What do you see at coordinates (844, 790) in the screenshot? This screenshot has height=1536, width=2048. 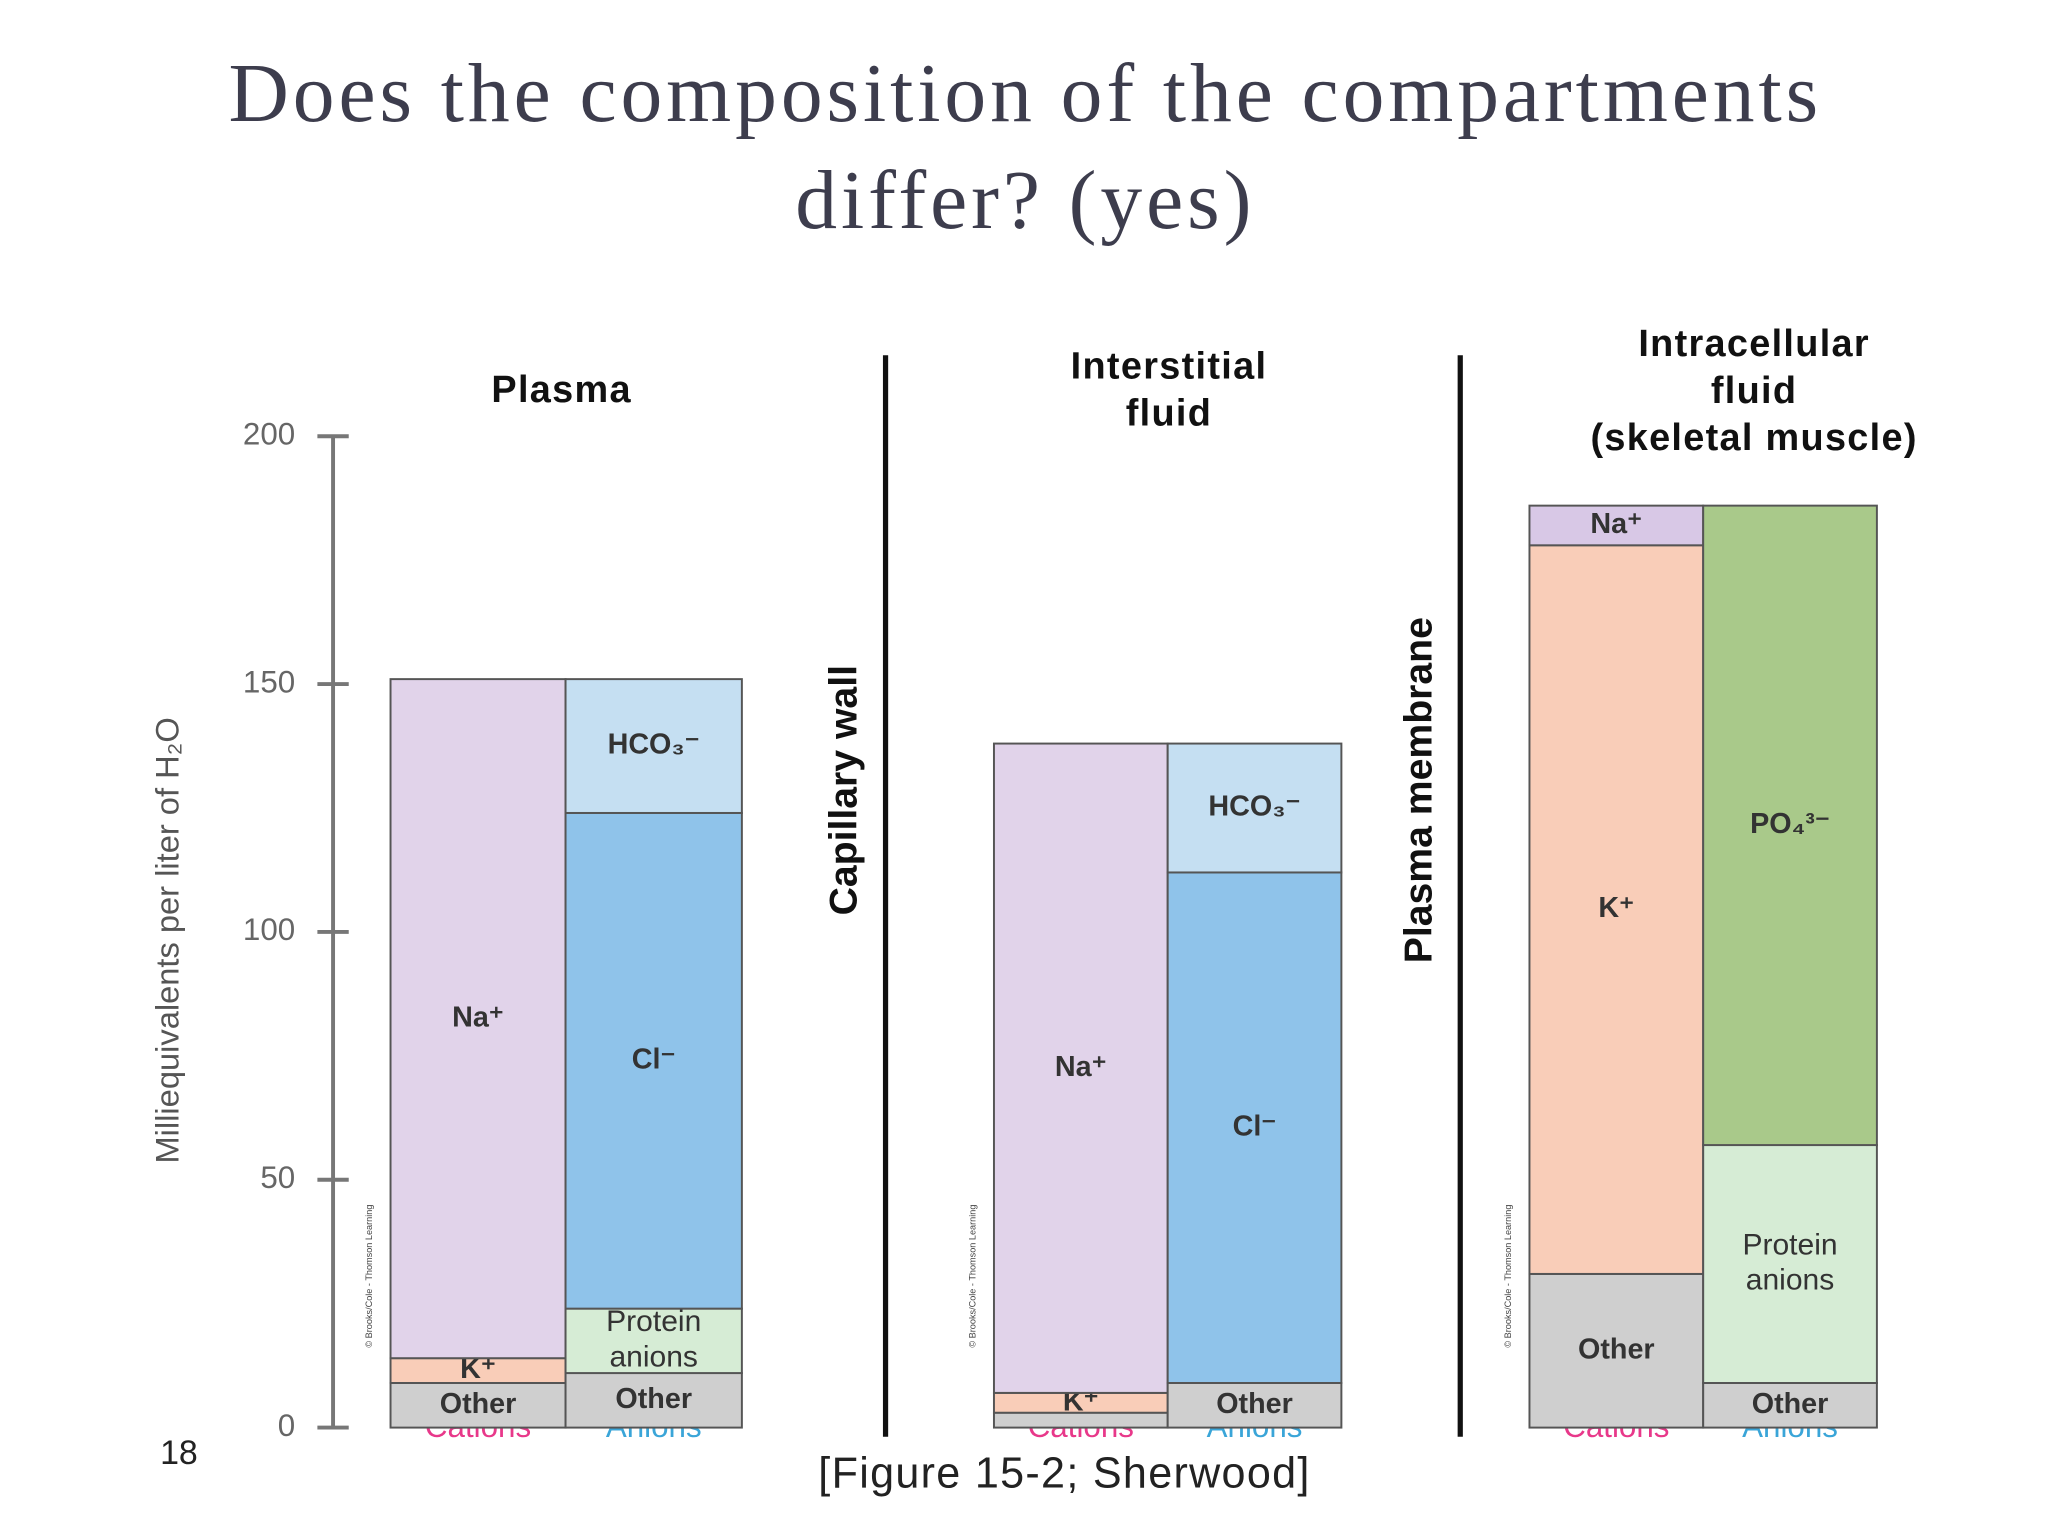 I see `boundary-label: Capillary wall` at bounding box center [844, 790].